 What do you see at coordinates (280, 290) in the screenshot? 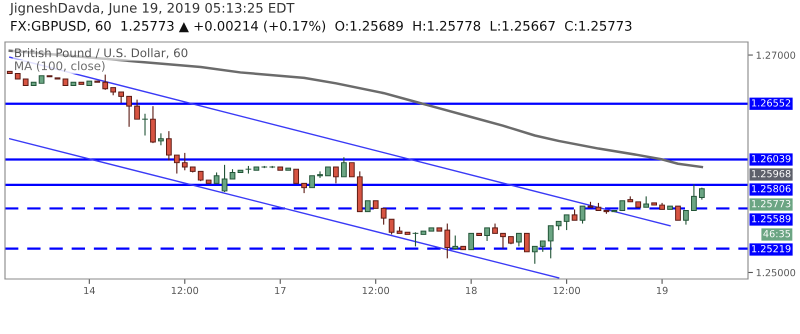
I see `x-tick-label: 17` at bounding box center [280, 290].